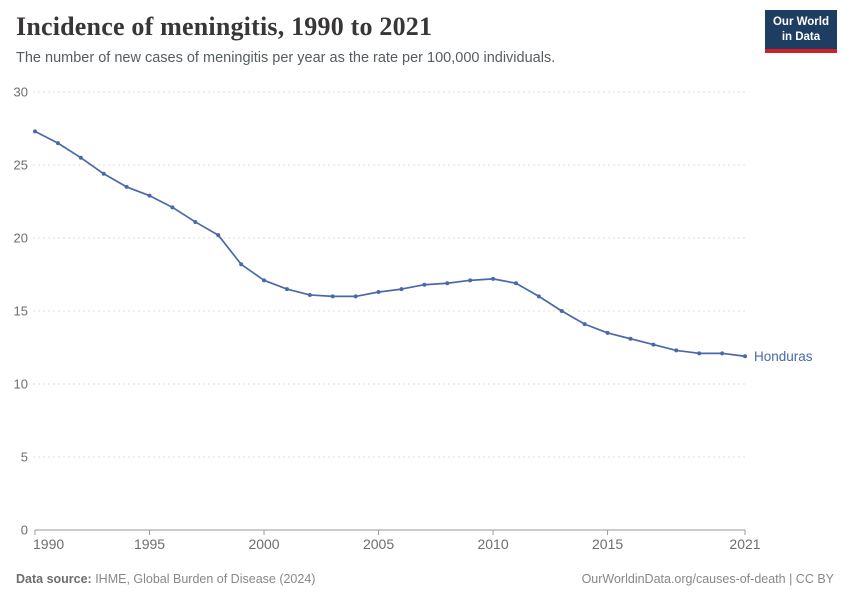 This screenshot has width=850, height=600. I want to click on data-point-2007, so click(424, 284).